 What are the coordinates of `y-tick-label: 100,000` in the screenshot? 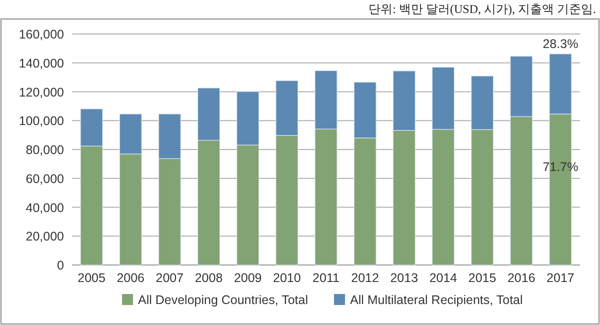 It's located at (41, 121).